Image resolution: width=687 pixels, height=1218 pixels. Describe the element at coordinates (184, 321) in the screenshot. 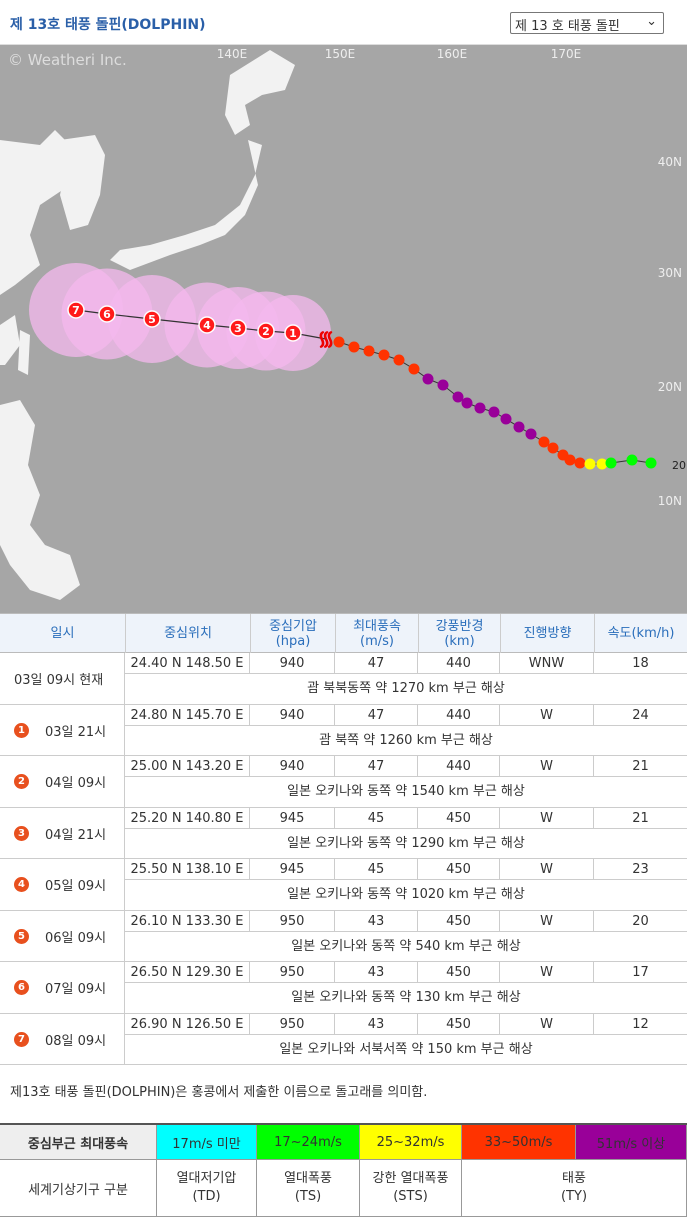

I see `forecast-markers: 1 2 3 4 5 6 7` at that location.